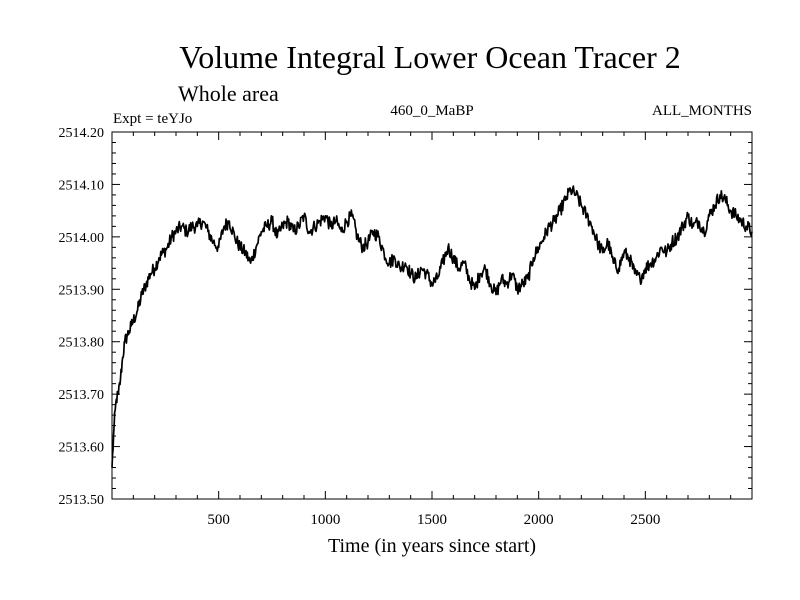 This screenshot has width=800, height=600. I want to click on y-tick-label: 2513.90, so click(82, 290).